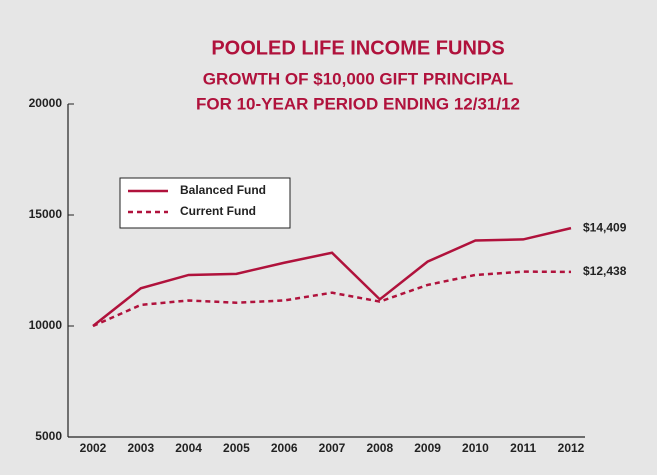 The image size is (657, 475). I want to click on chart-subtitle: FOR 10-YEAR PERIOD ENDING 12/31/12, so click(358, 103).